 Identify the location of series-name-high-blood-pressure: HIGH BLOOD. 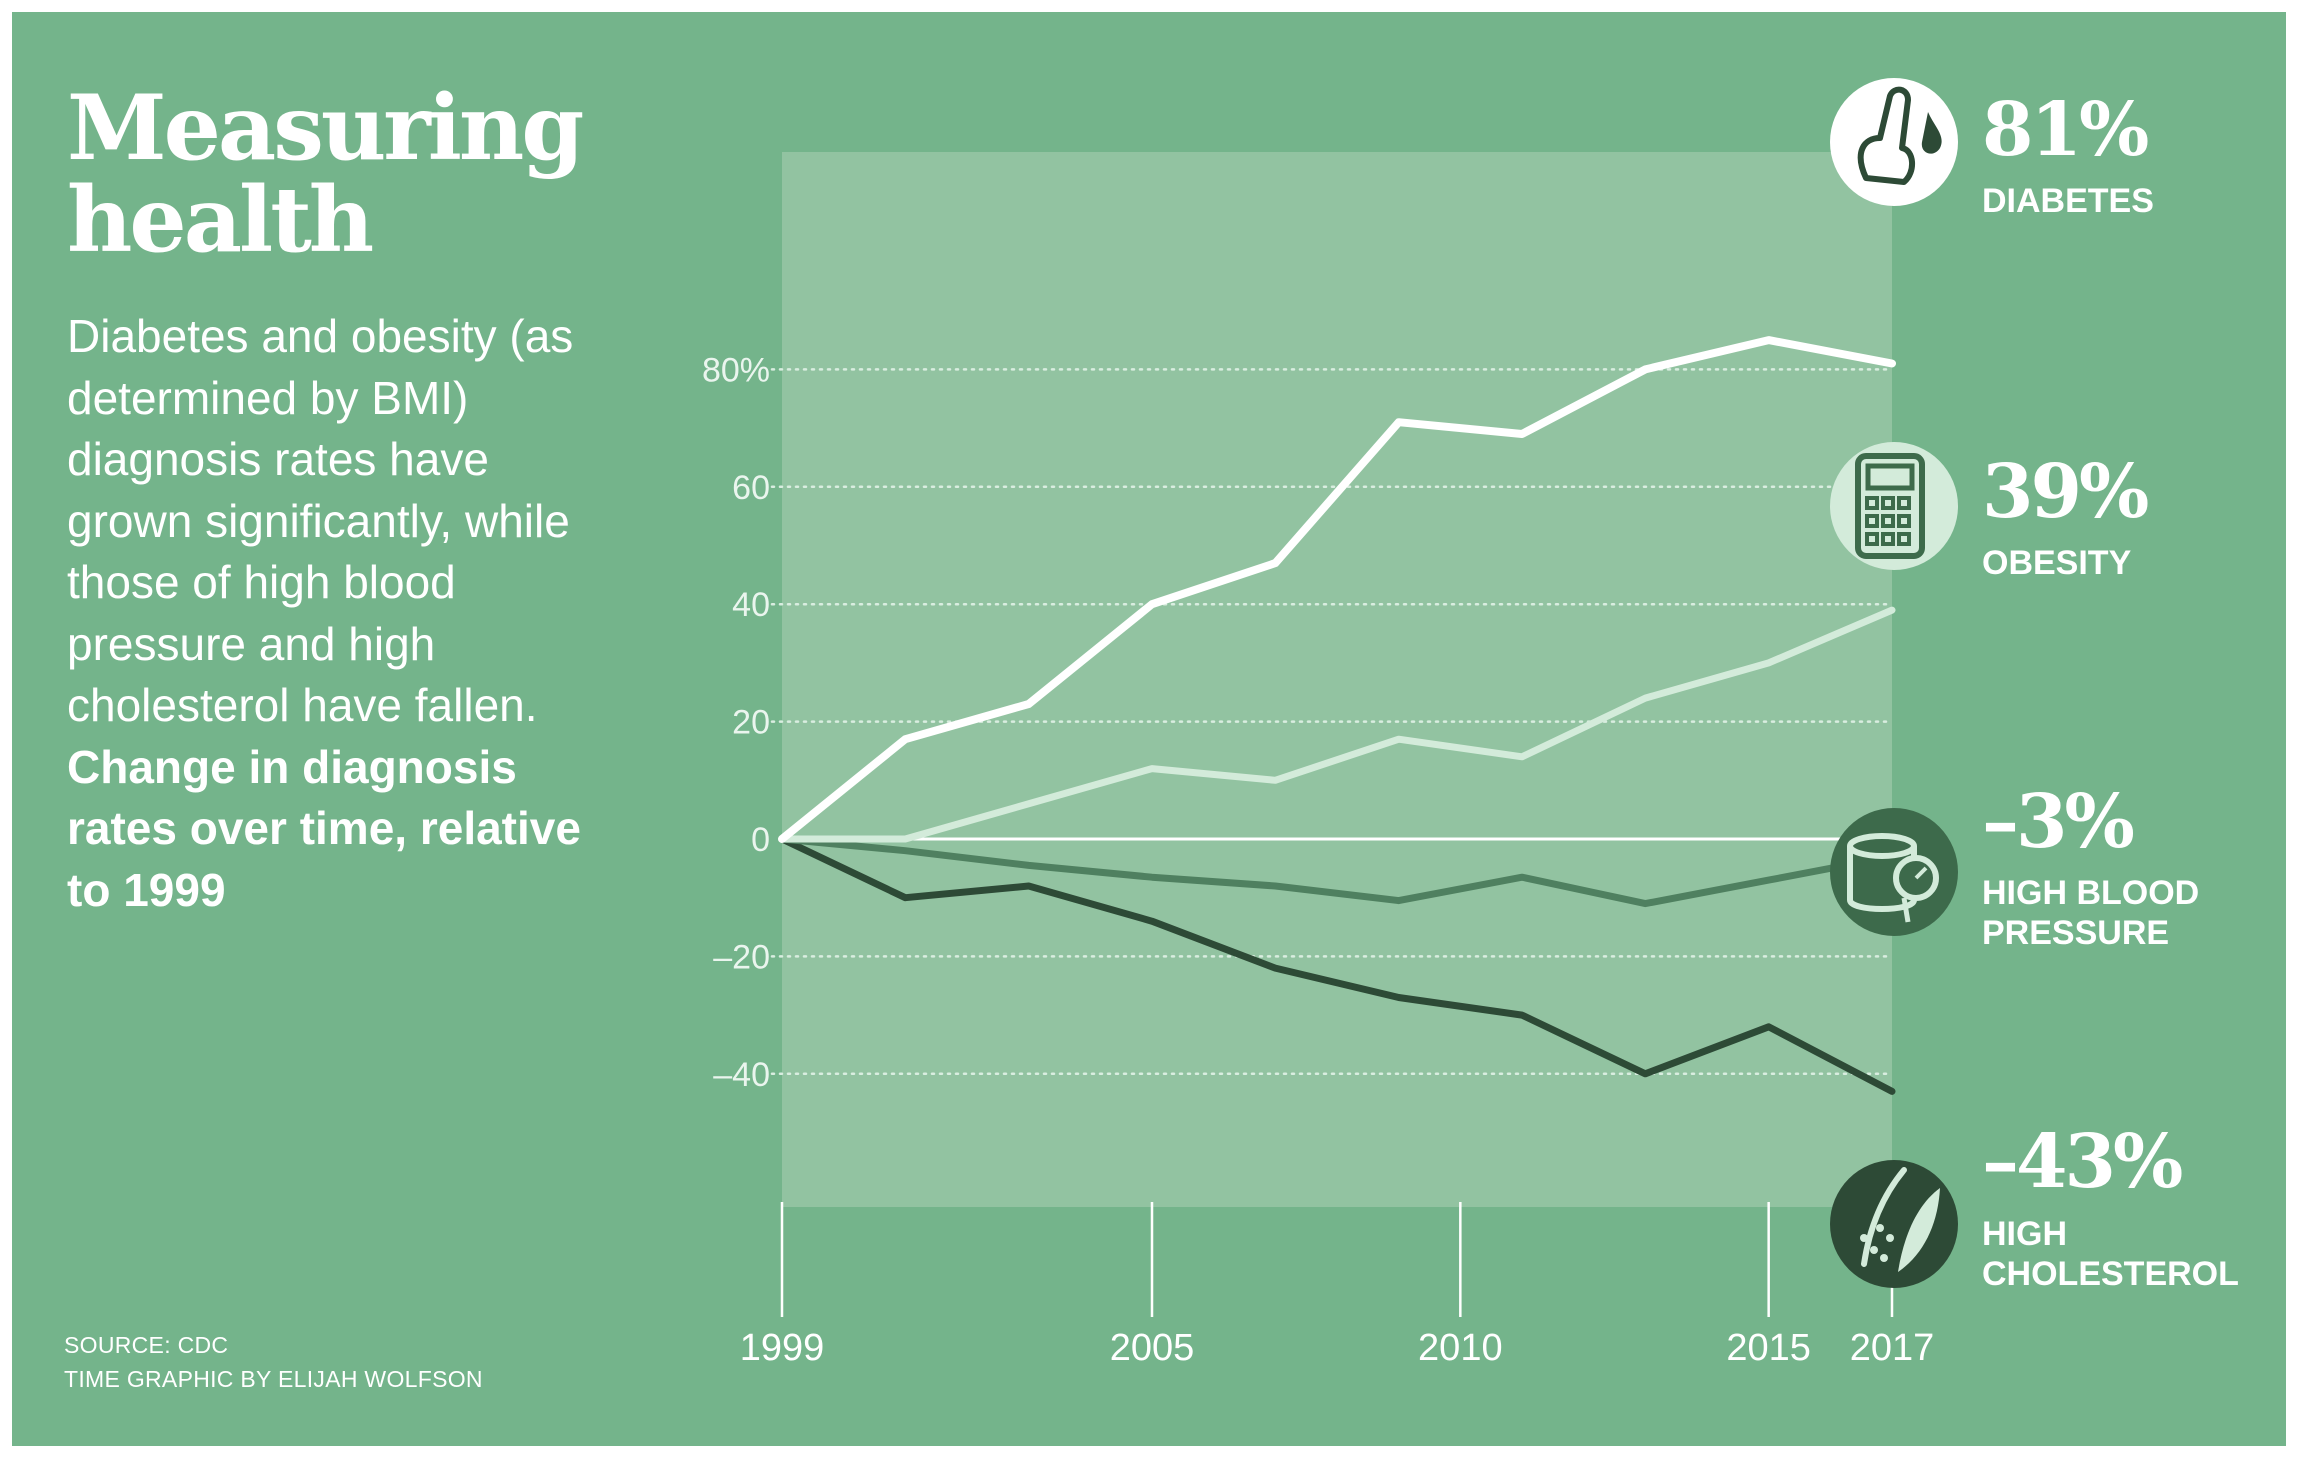
(2090, 893).